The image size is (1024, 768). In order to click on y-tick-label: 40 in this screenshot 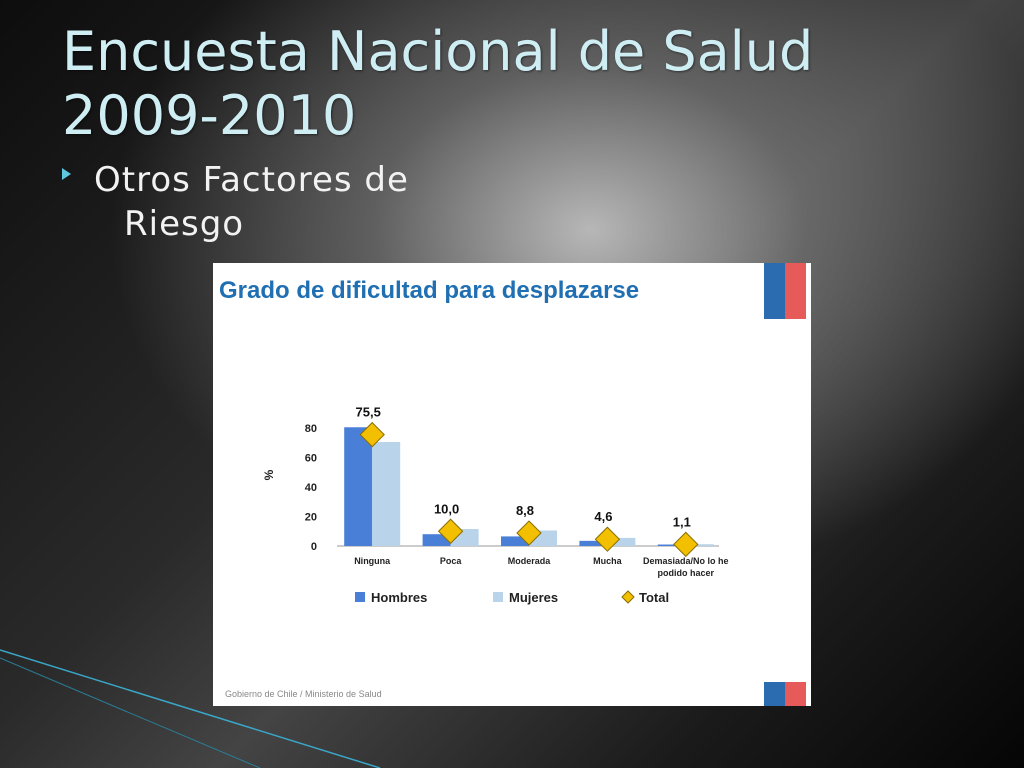, I will do `click(311, 488)`.